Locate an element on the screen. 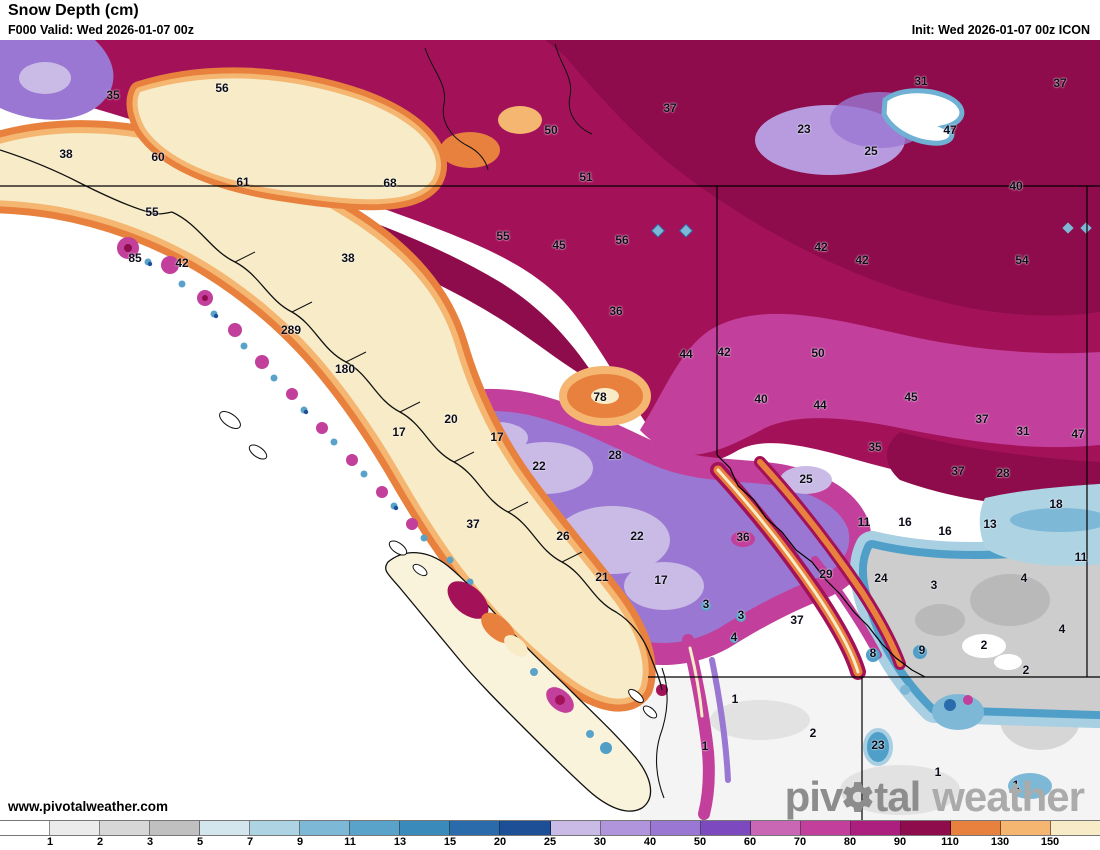  colorbar-tick-labels: 1 2 3 5 7 9 11 13 15 20 25 30 40 50 60 70 80 90 110 130 150 is located at coordinates (550, 843).